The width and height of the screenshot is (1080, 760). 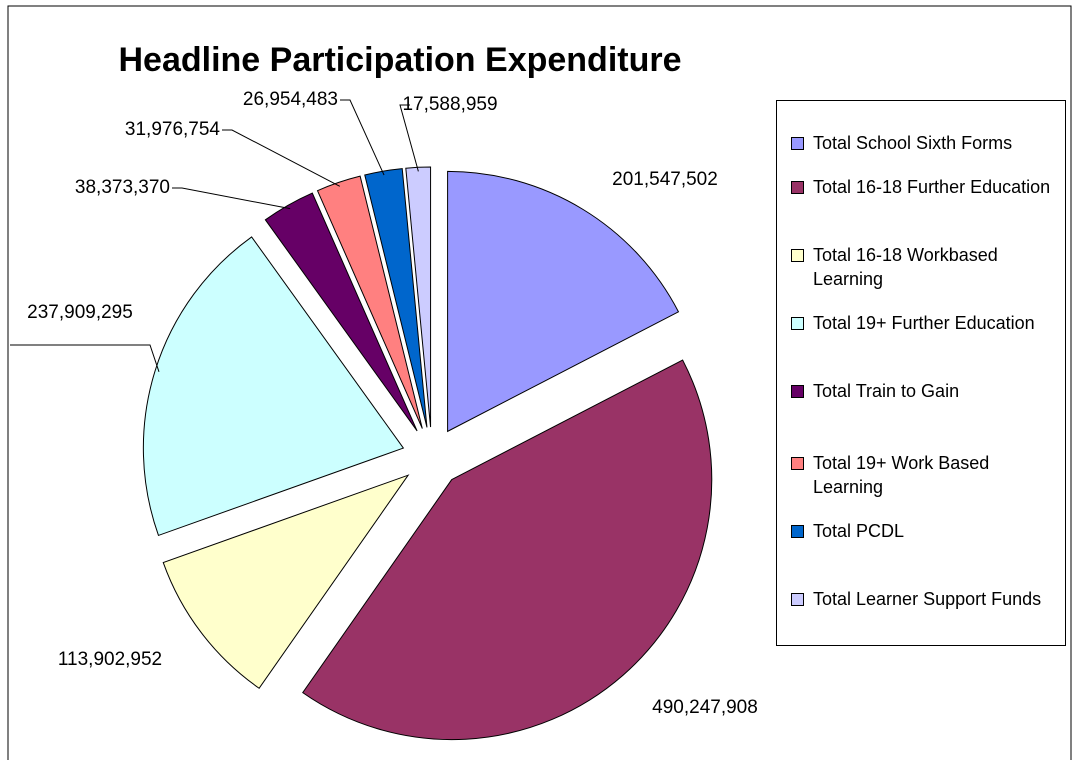 What do you see at coordinates (122, 187) in the screenshot?
I see `data-label: 38,373,370` at bounding box center [122, 187].